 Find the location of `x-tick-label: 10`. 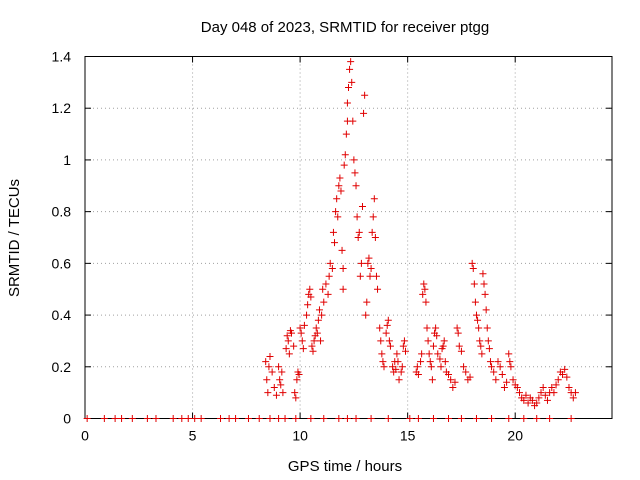

x-tick-label: 10 is located at coordinates (300, 436).